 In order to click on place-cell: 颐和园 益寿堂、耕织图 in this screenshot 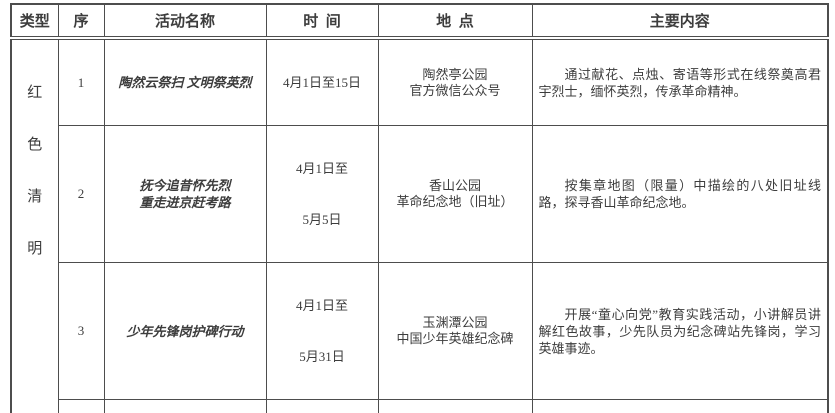, I will do `click(455, 406)`.